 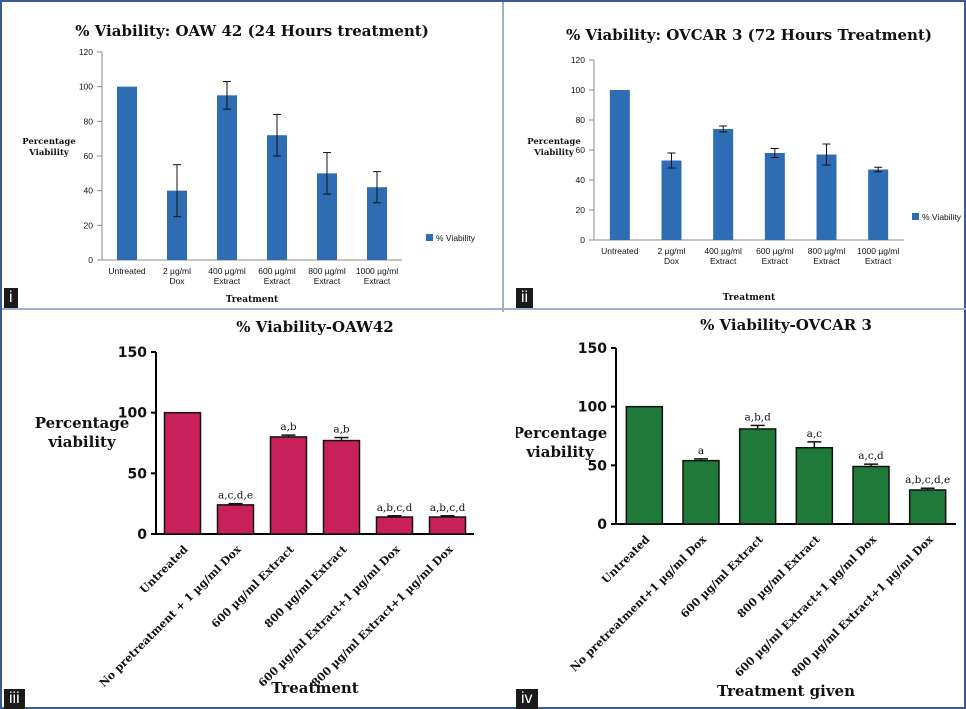 I want to click on chart-ii-category-label: 800 µg/ml Extract, so click(x=827, y=256).